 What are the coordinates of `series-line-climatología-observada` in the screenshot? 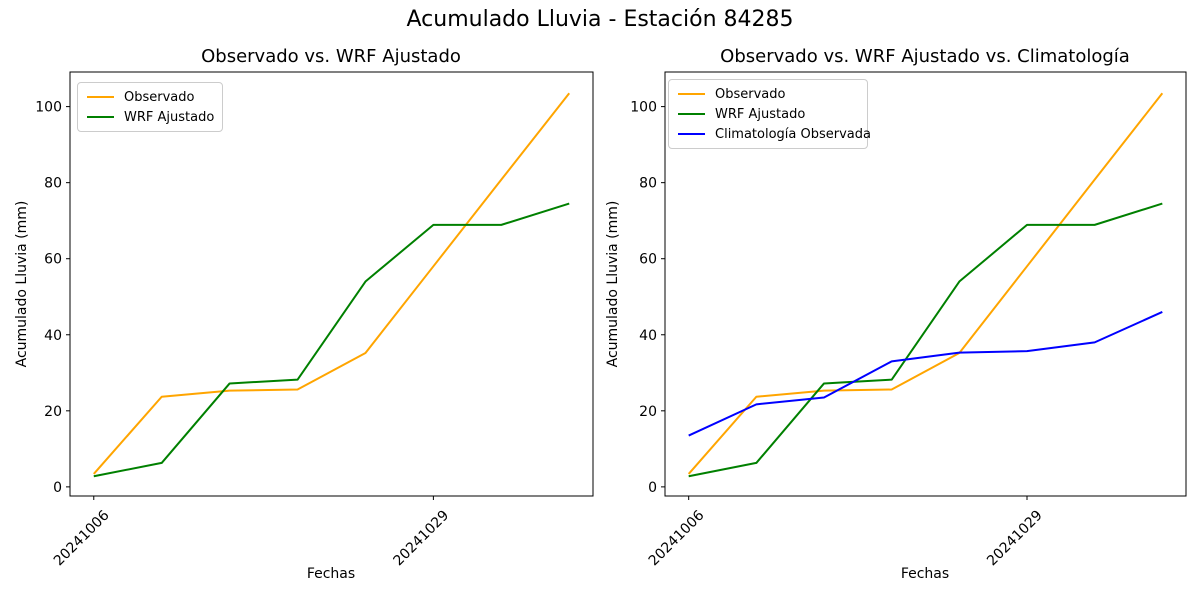 It's located at (925, 374).